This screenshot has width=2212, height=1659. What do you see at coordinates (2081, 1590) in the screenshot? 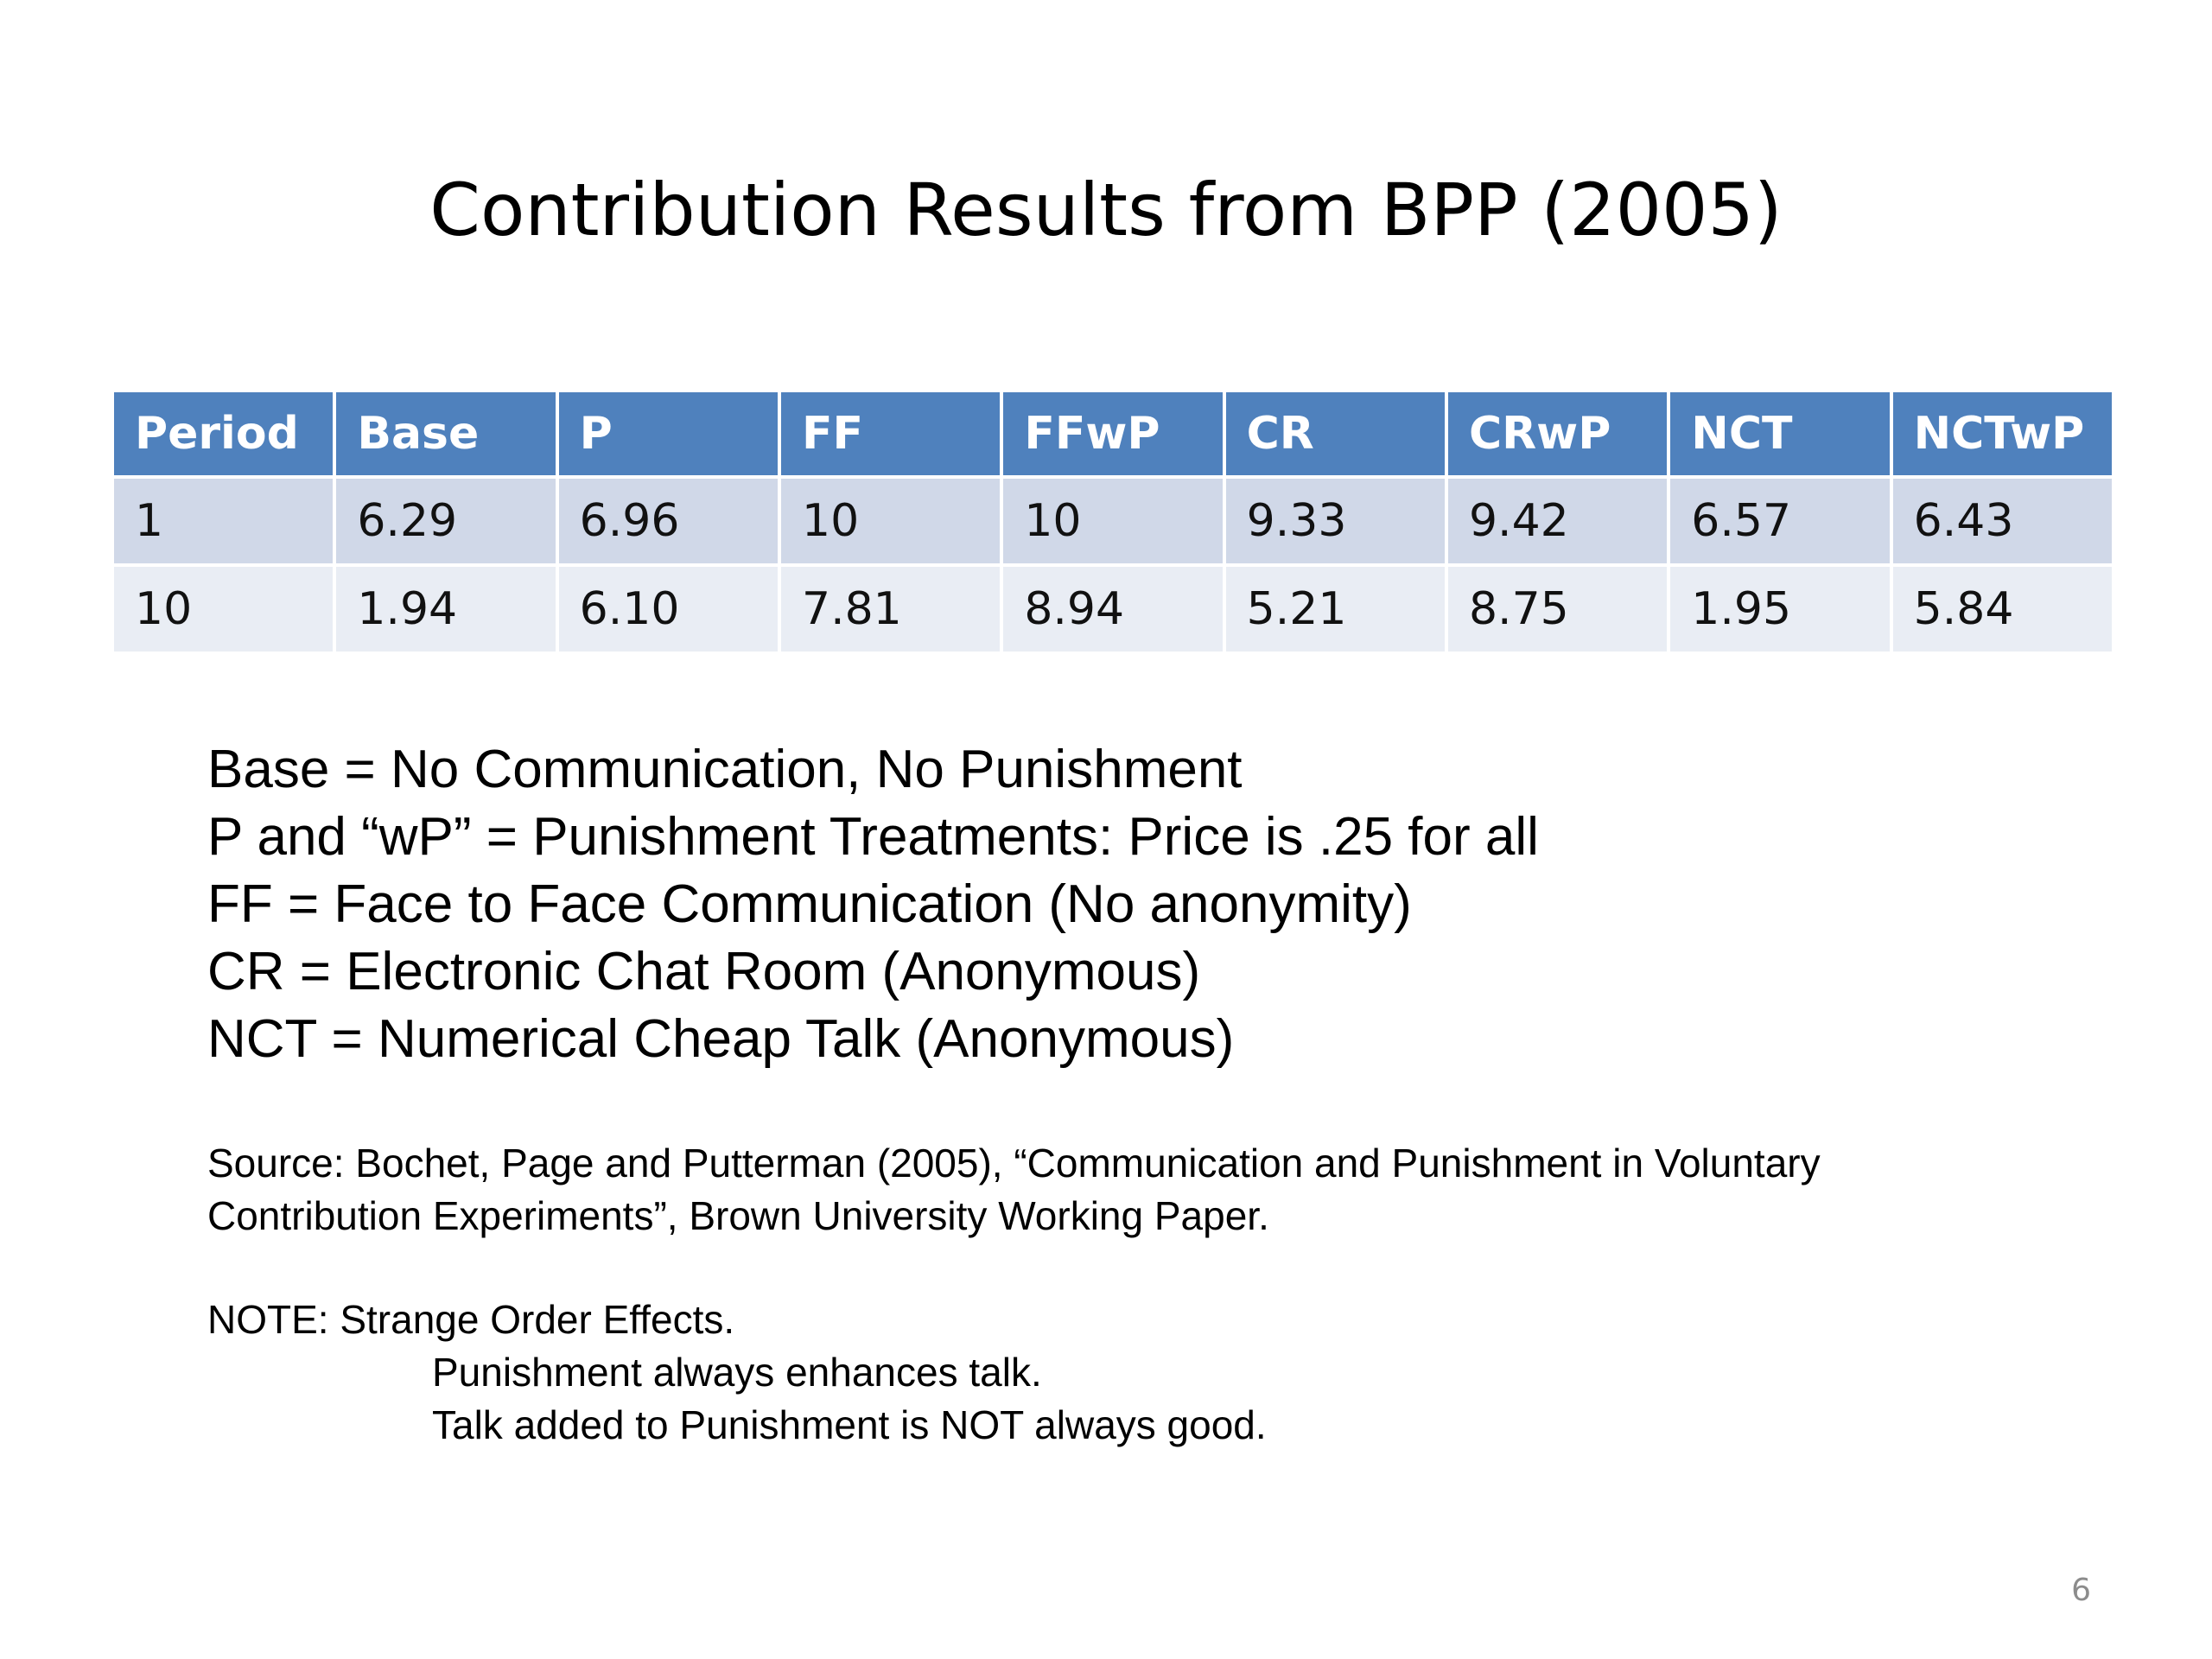
I see `page-number: 6` at bounding box center [2081, 1590].